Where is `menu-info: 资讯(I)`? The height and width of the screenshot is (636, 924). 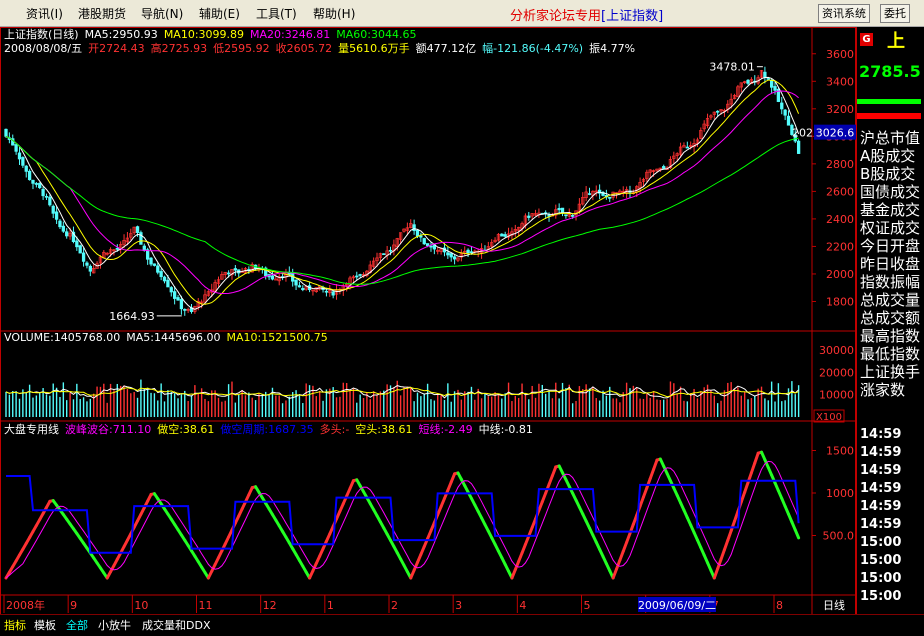
menu-info: 资讯(I) is located at coordinates (44, 14).